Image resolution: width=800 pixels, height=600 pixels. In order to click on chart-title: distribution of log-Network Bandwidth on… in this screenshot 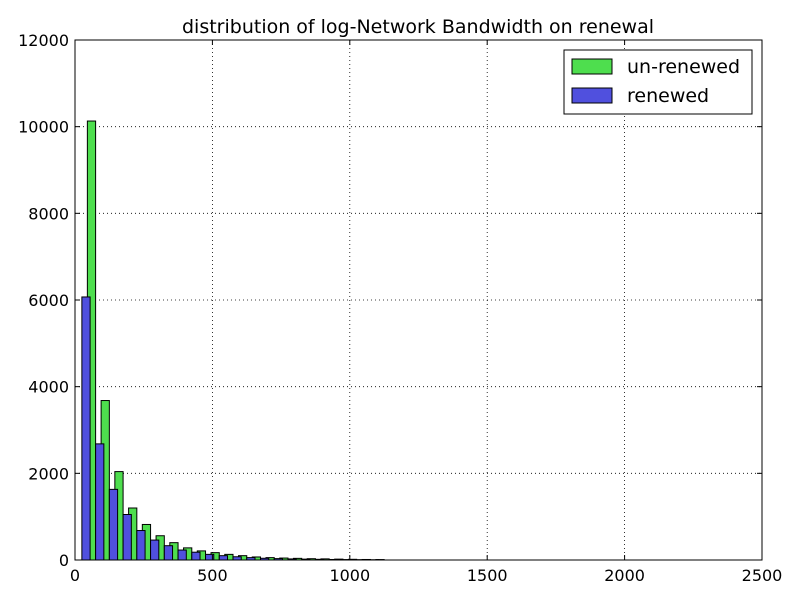, I will do `click(418, 27)`.